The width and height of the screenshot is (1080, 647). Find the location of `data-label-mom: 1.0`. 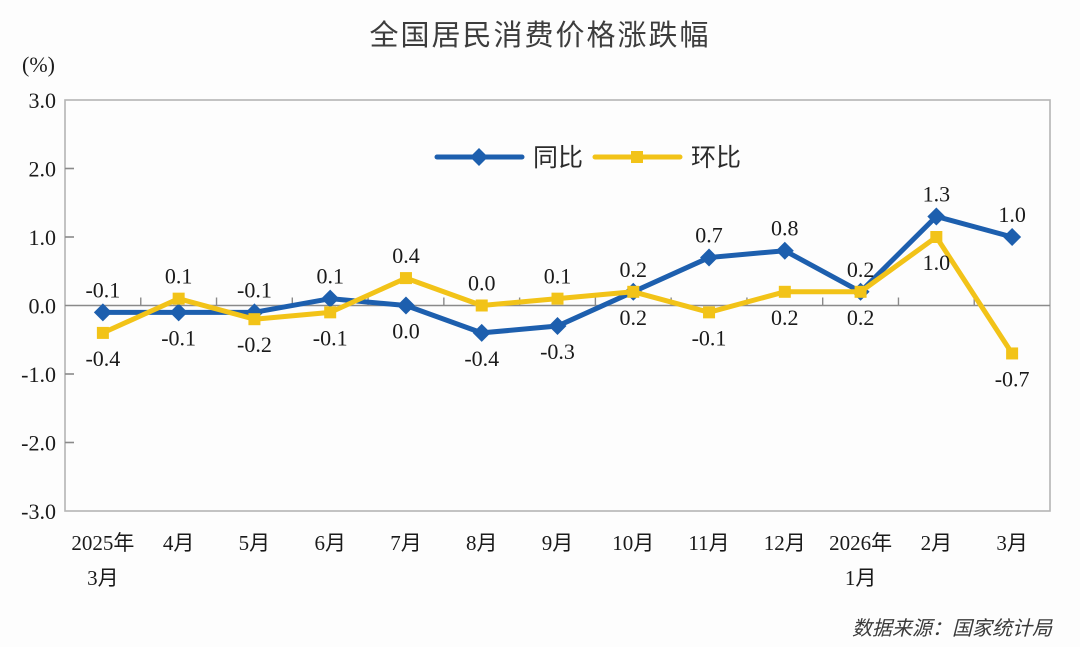

data-label-mom: 1.0 is located at coordinates (937, 262).